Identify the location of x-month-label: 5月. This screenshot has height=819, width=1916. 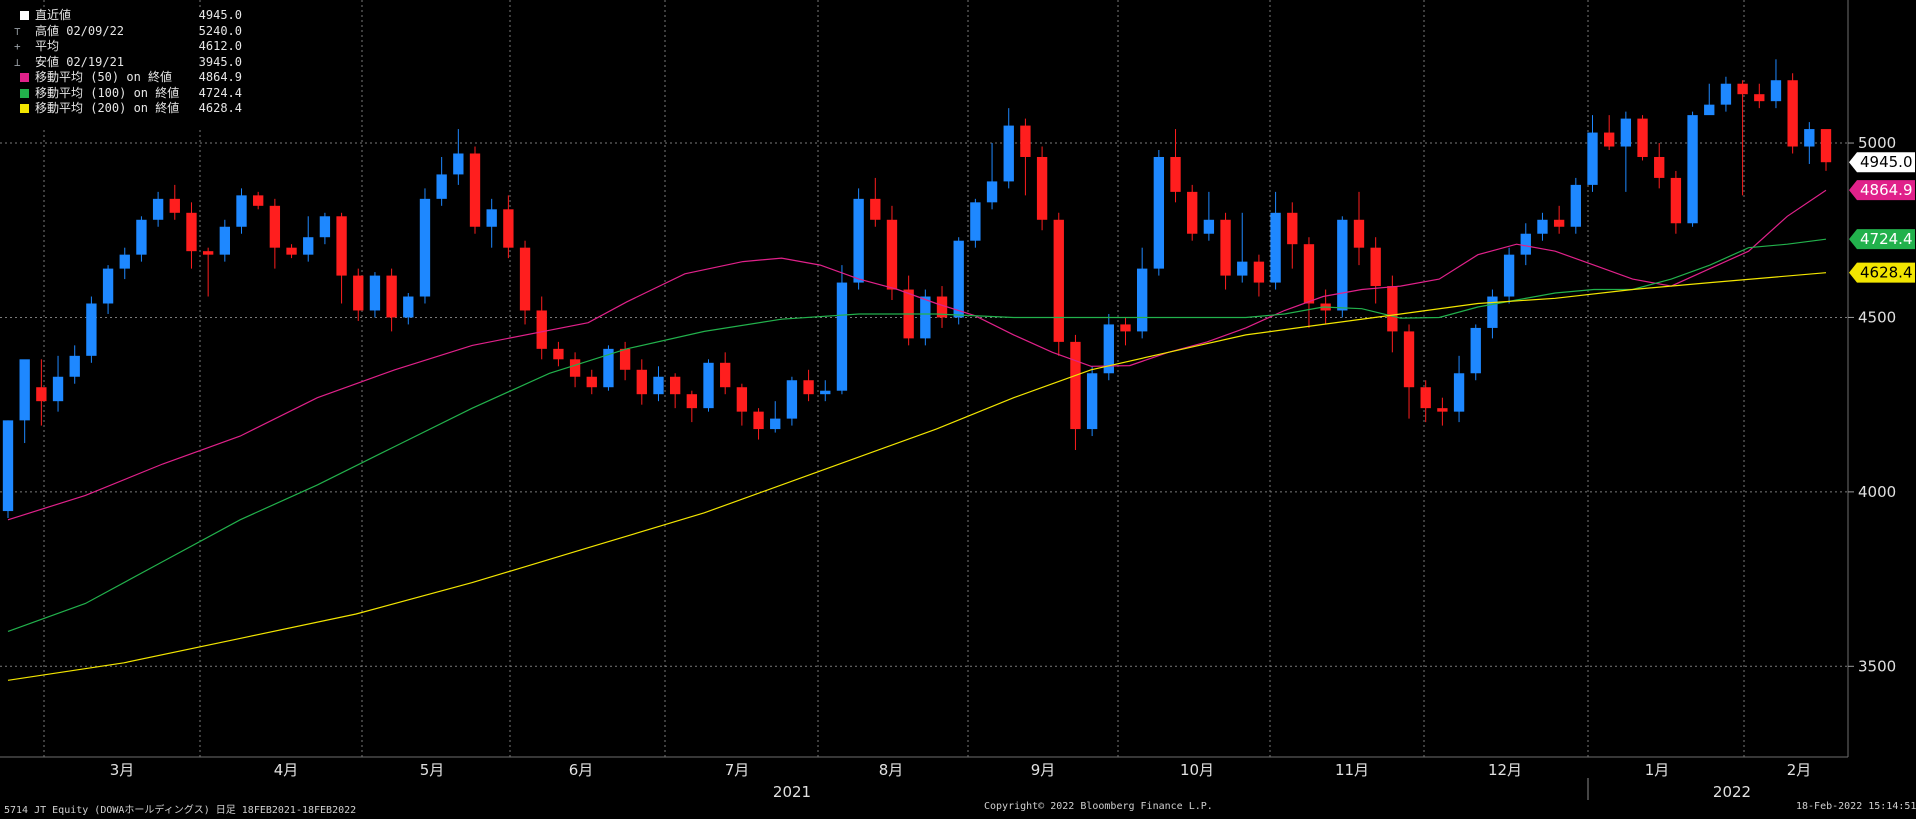
(432, 770).